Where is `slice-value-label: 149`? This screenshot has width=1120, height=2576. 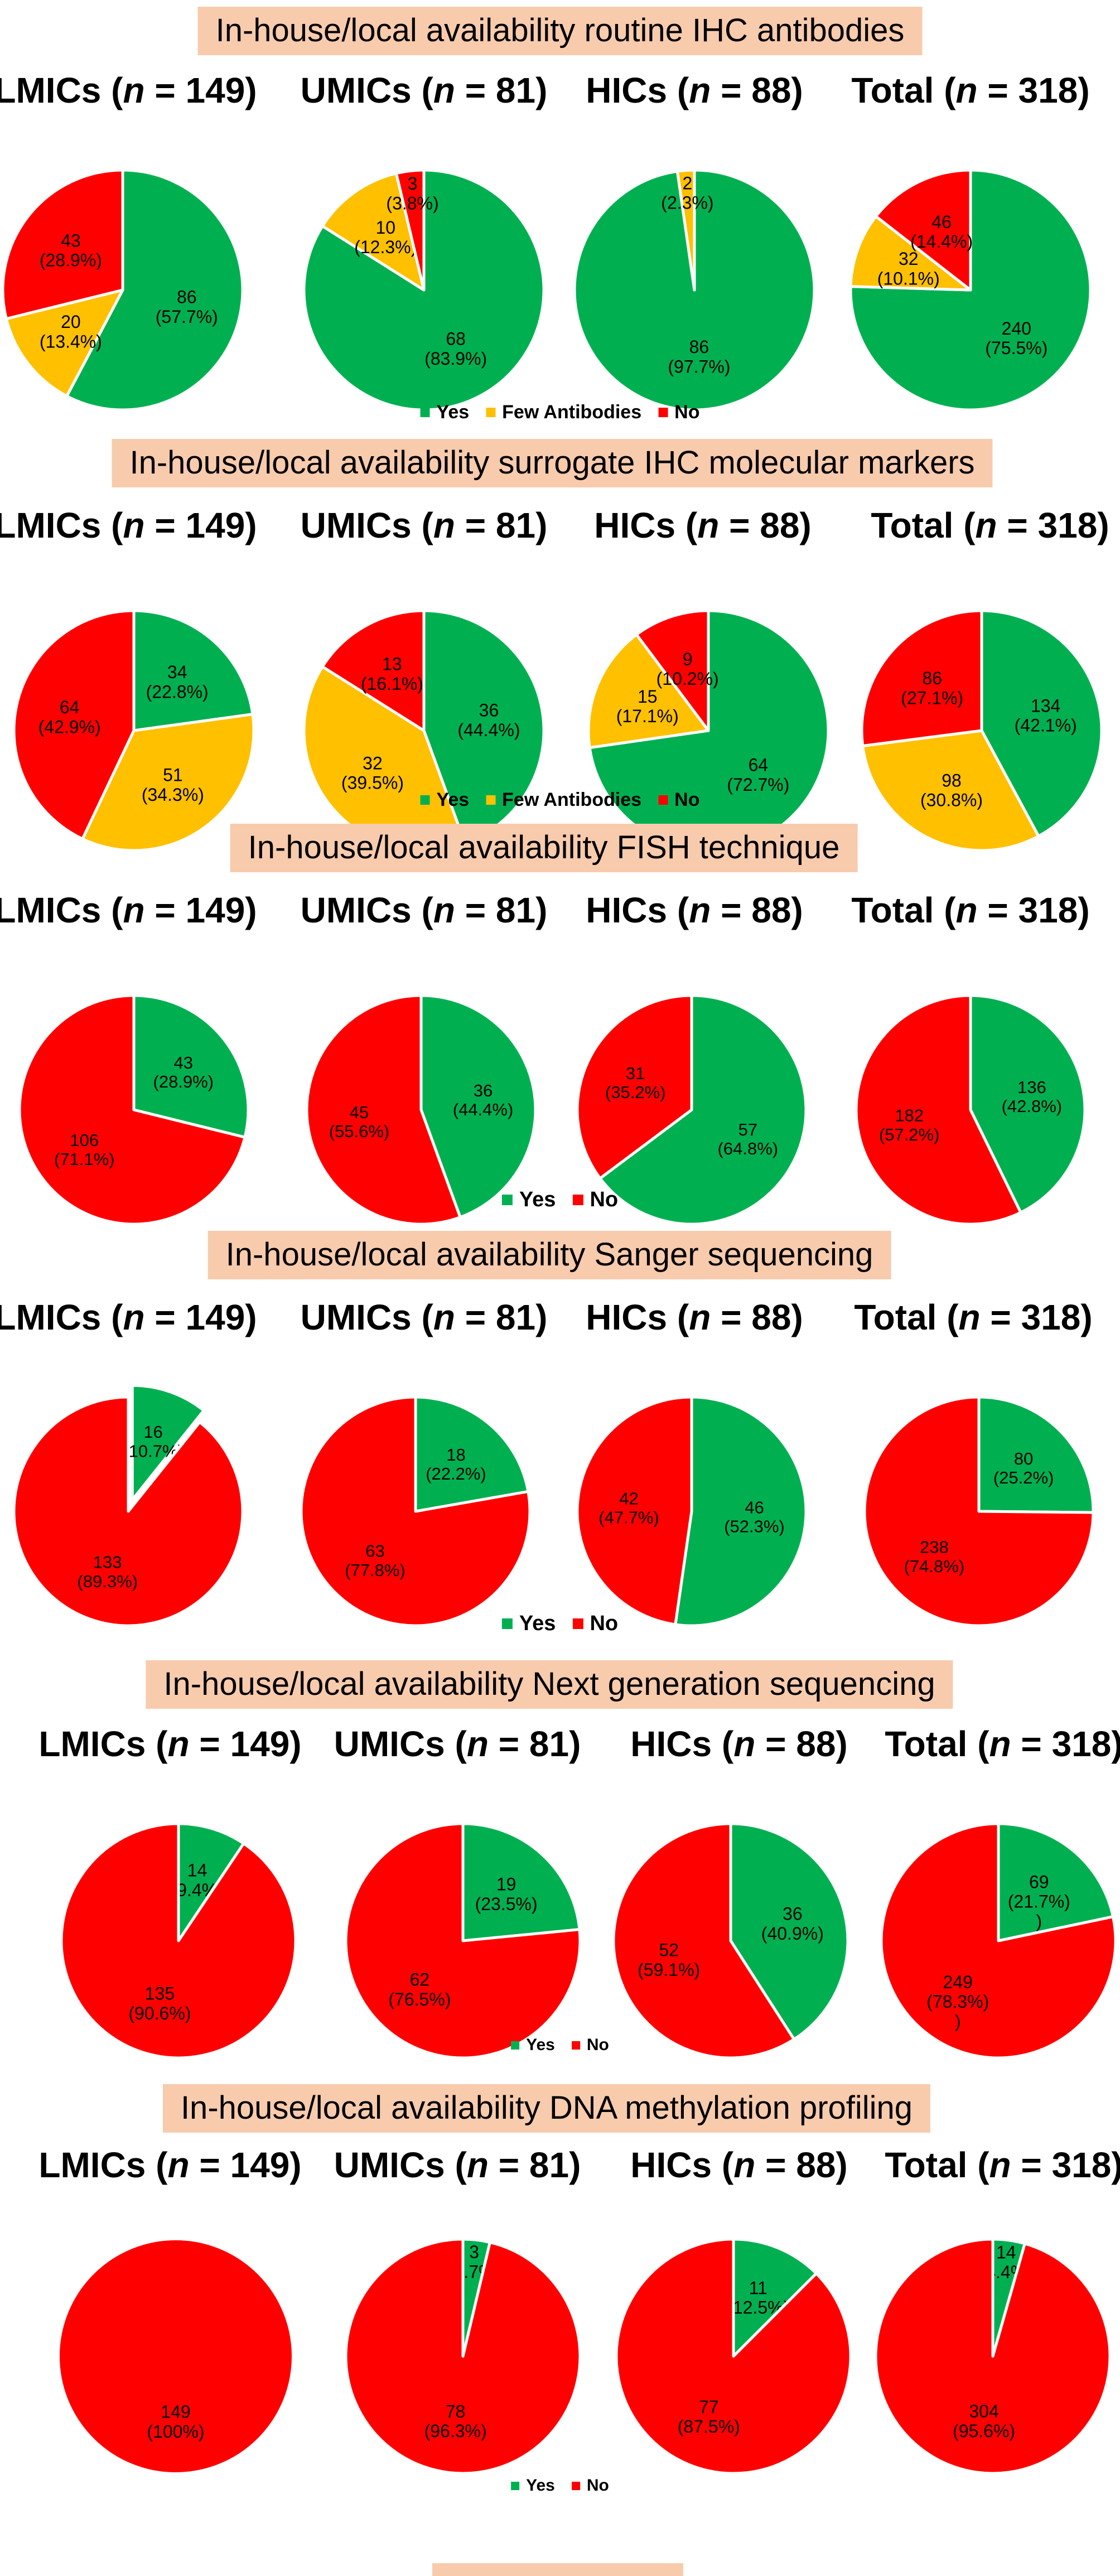 slice-value-label: 149 is located at coordinates (175, 2412).